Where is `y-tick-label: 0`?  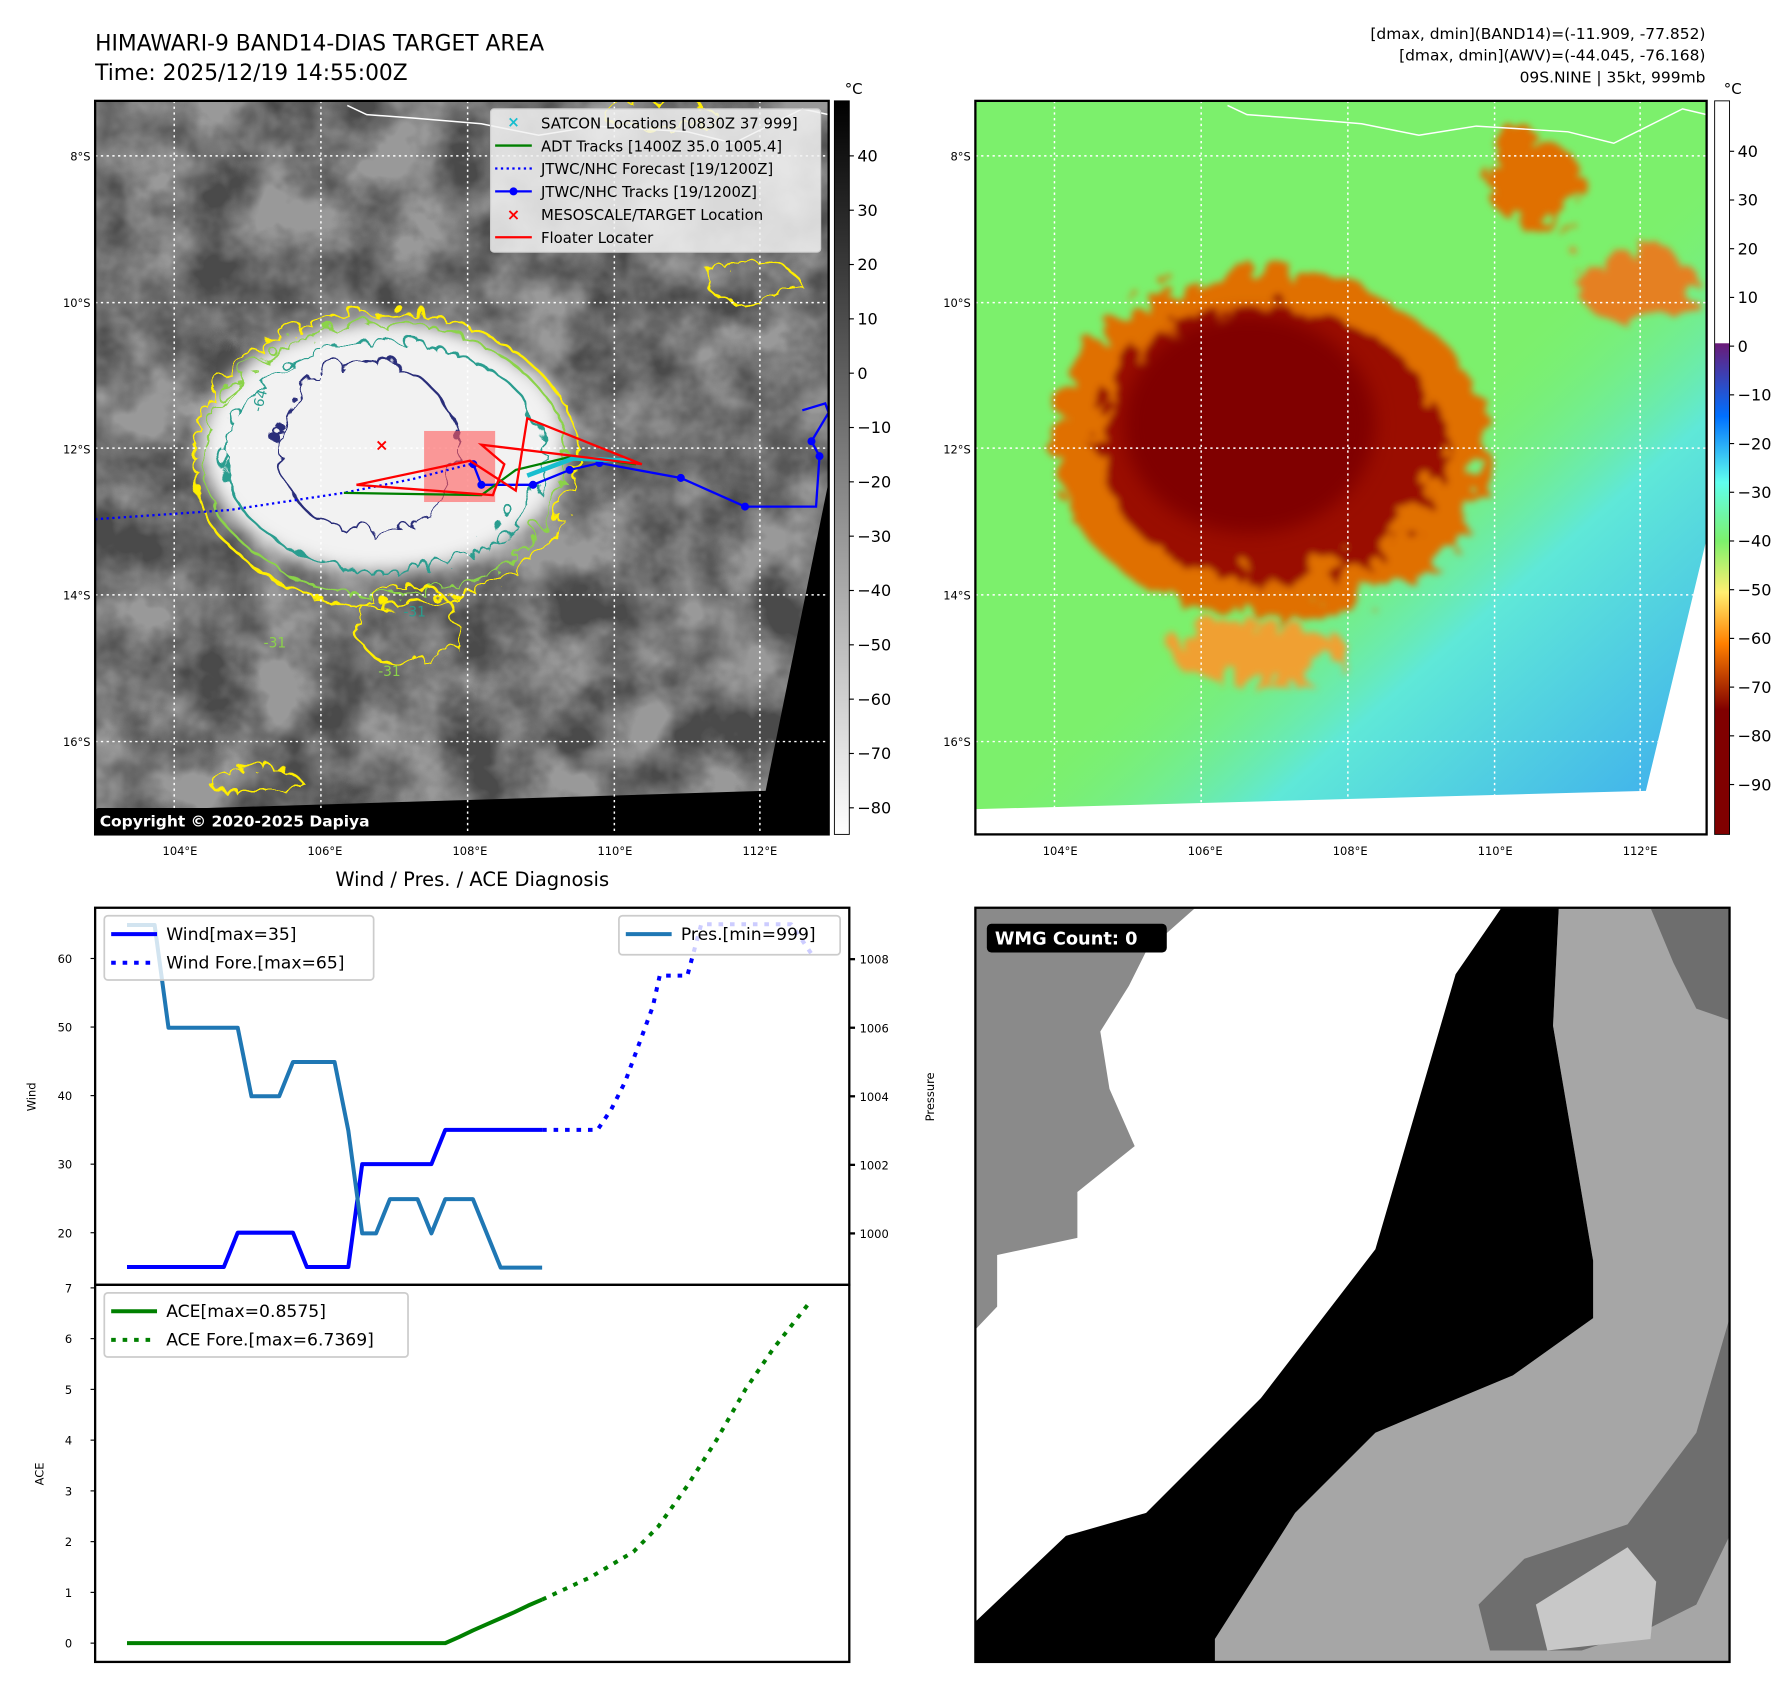
y-tick-label: 0 is located at coordinates (68, 1644).